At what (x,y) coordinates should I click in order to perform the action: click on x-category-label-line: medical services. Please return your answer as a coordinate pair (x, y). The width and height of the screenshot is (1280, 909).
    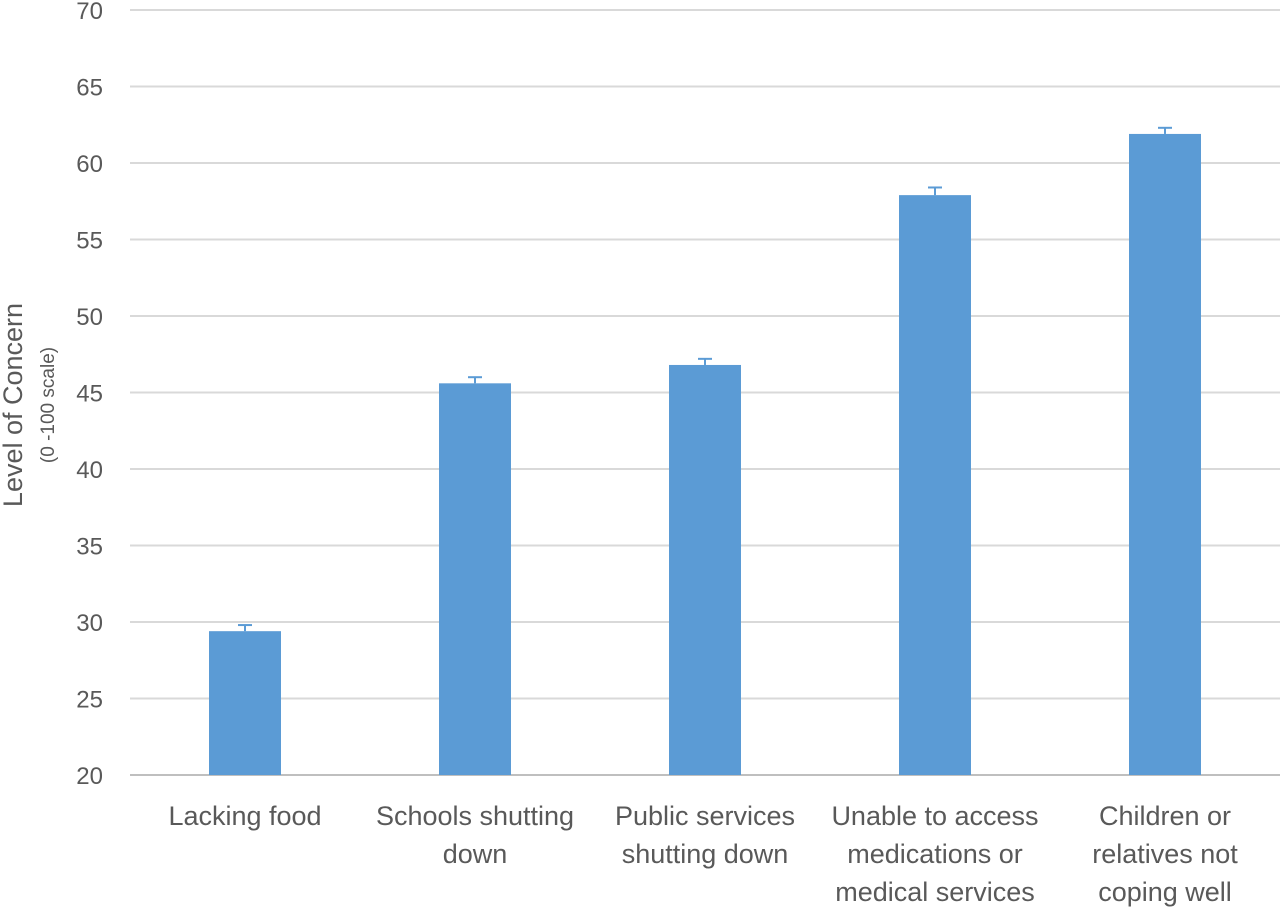
    Looking at the image, I should click on (935, 892).